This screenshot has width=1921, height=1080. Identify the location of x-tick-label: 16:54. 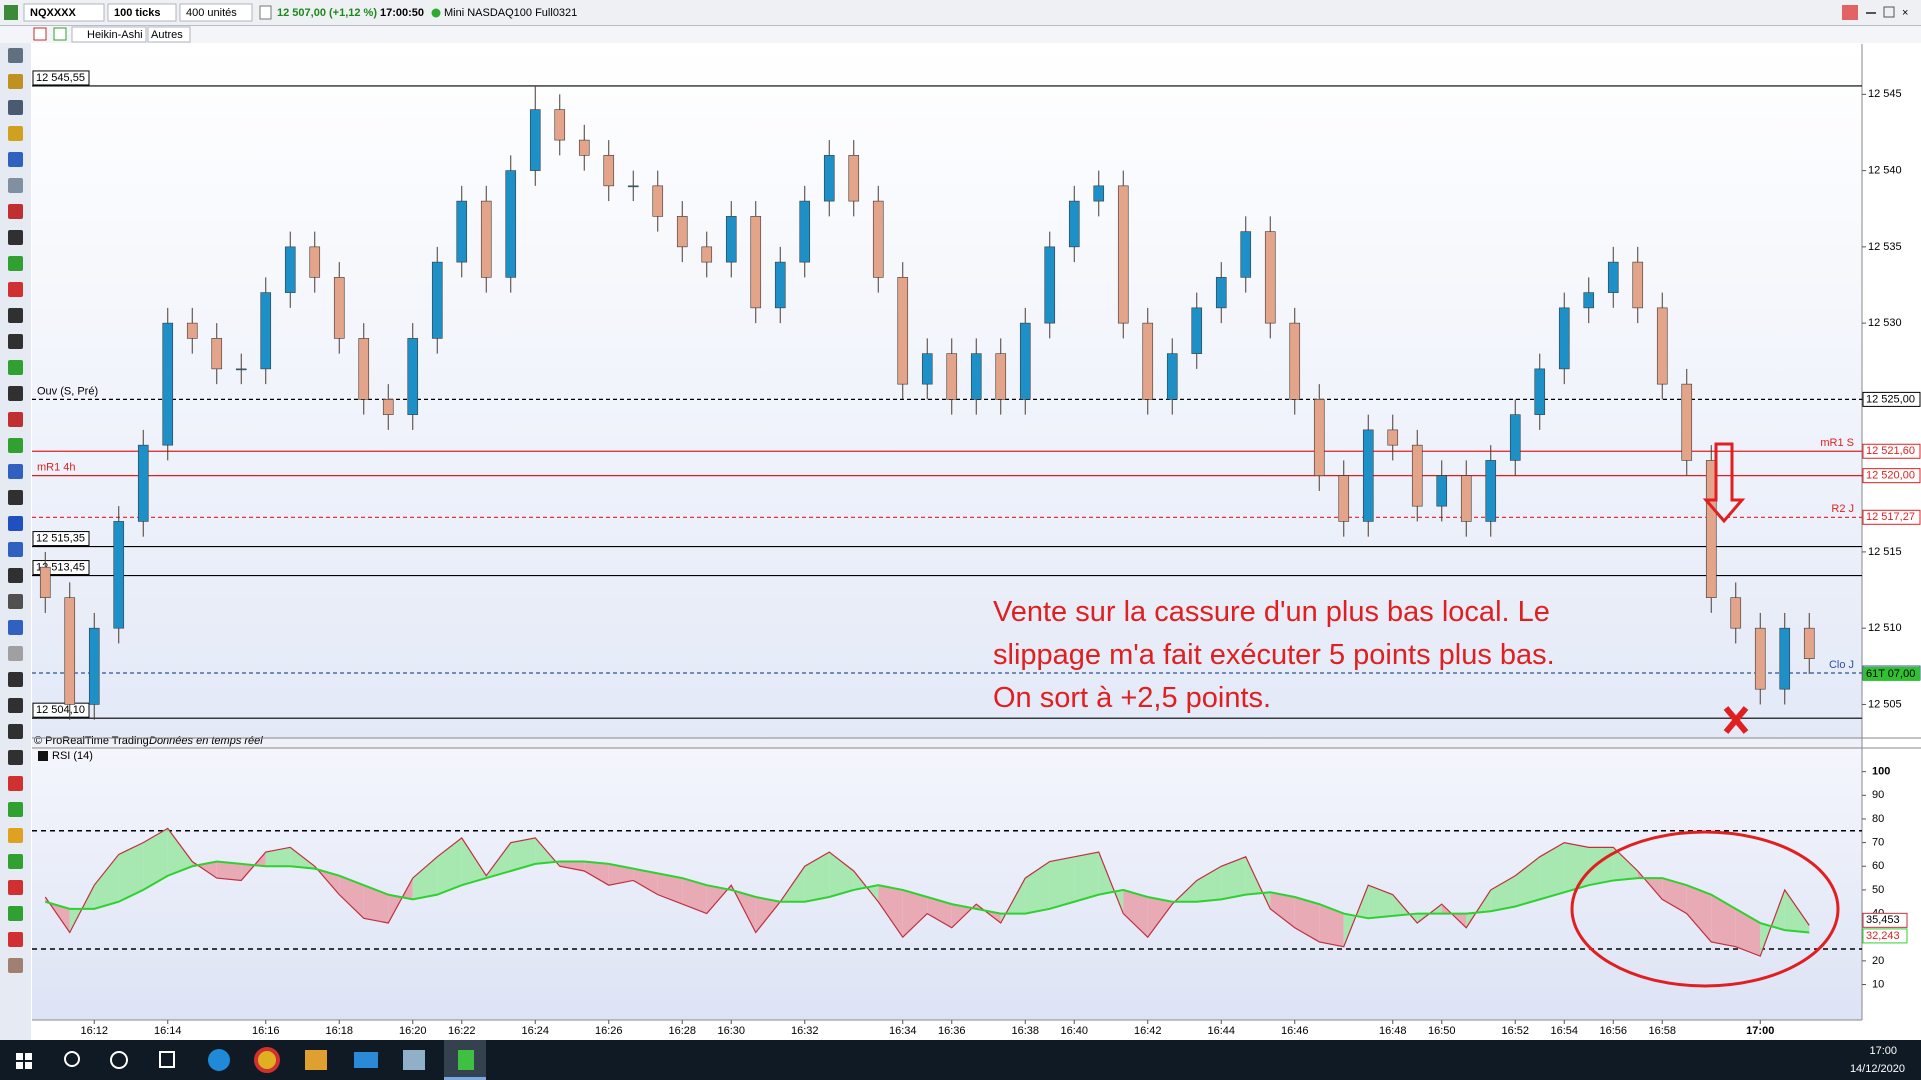
(1564, 1031).